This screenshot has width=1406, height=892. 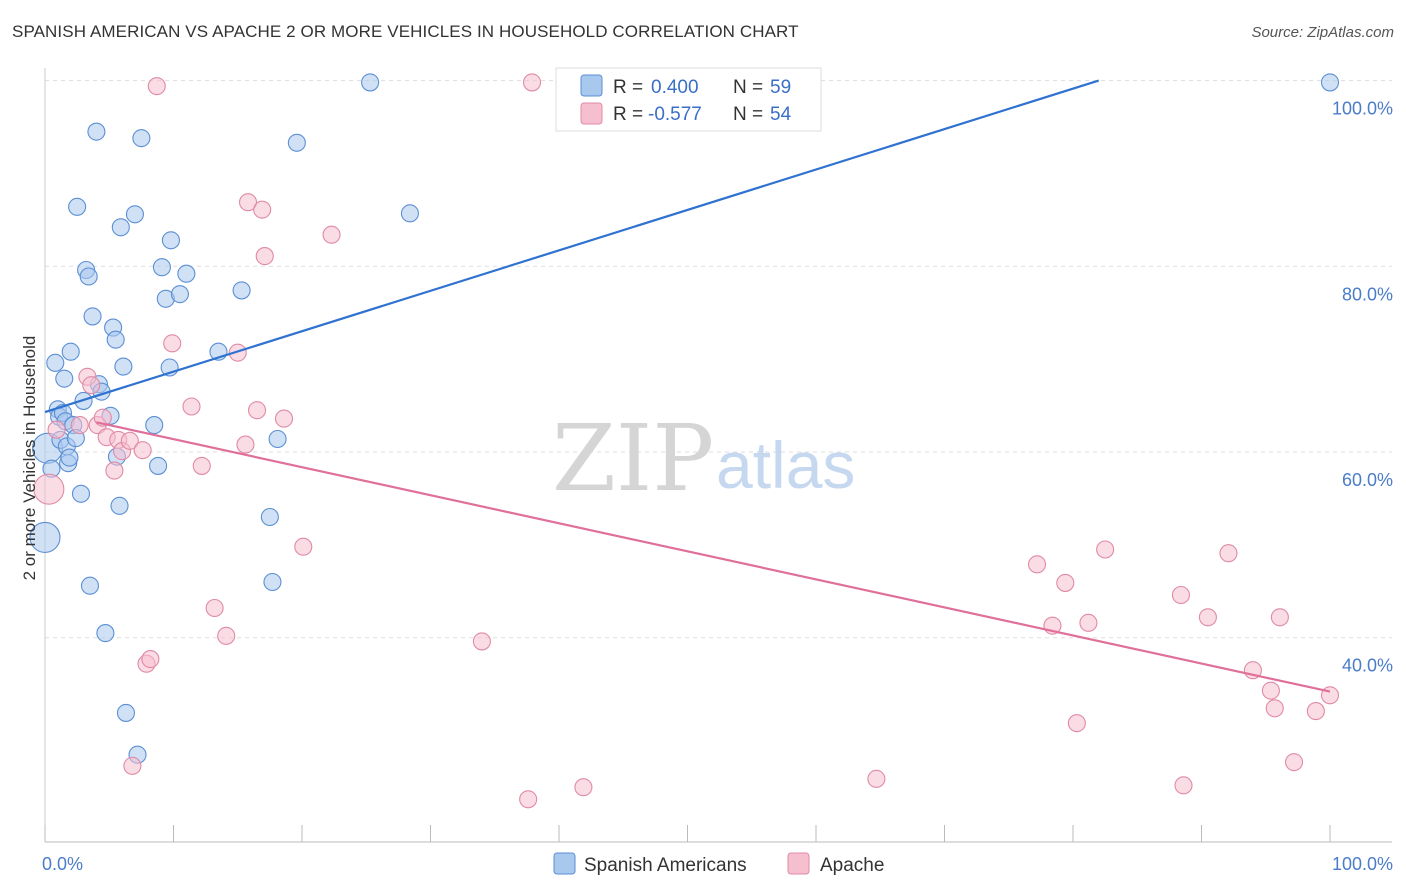 I want to click on y-tick-label: 80.0%, so click(x=1367, y=294).